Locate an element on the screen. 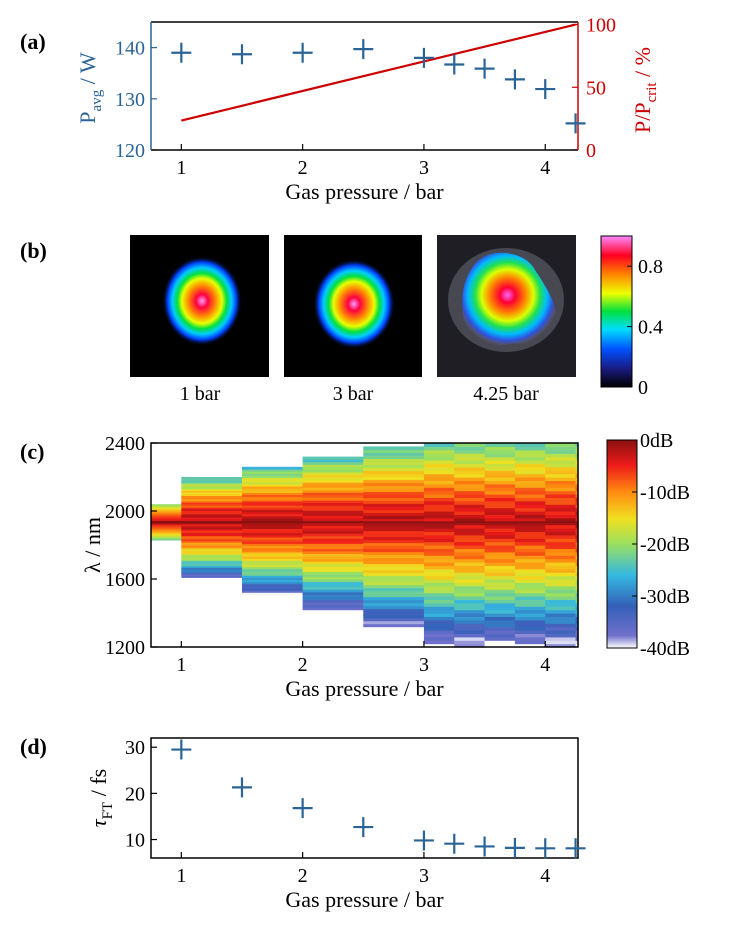 The width and height of the screenshot is (741, 939). beam-caption-1: 1 bar is located at coordinates (200, 394).